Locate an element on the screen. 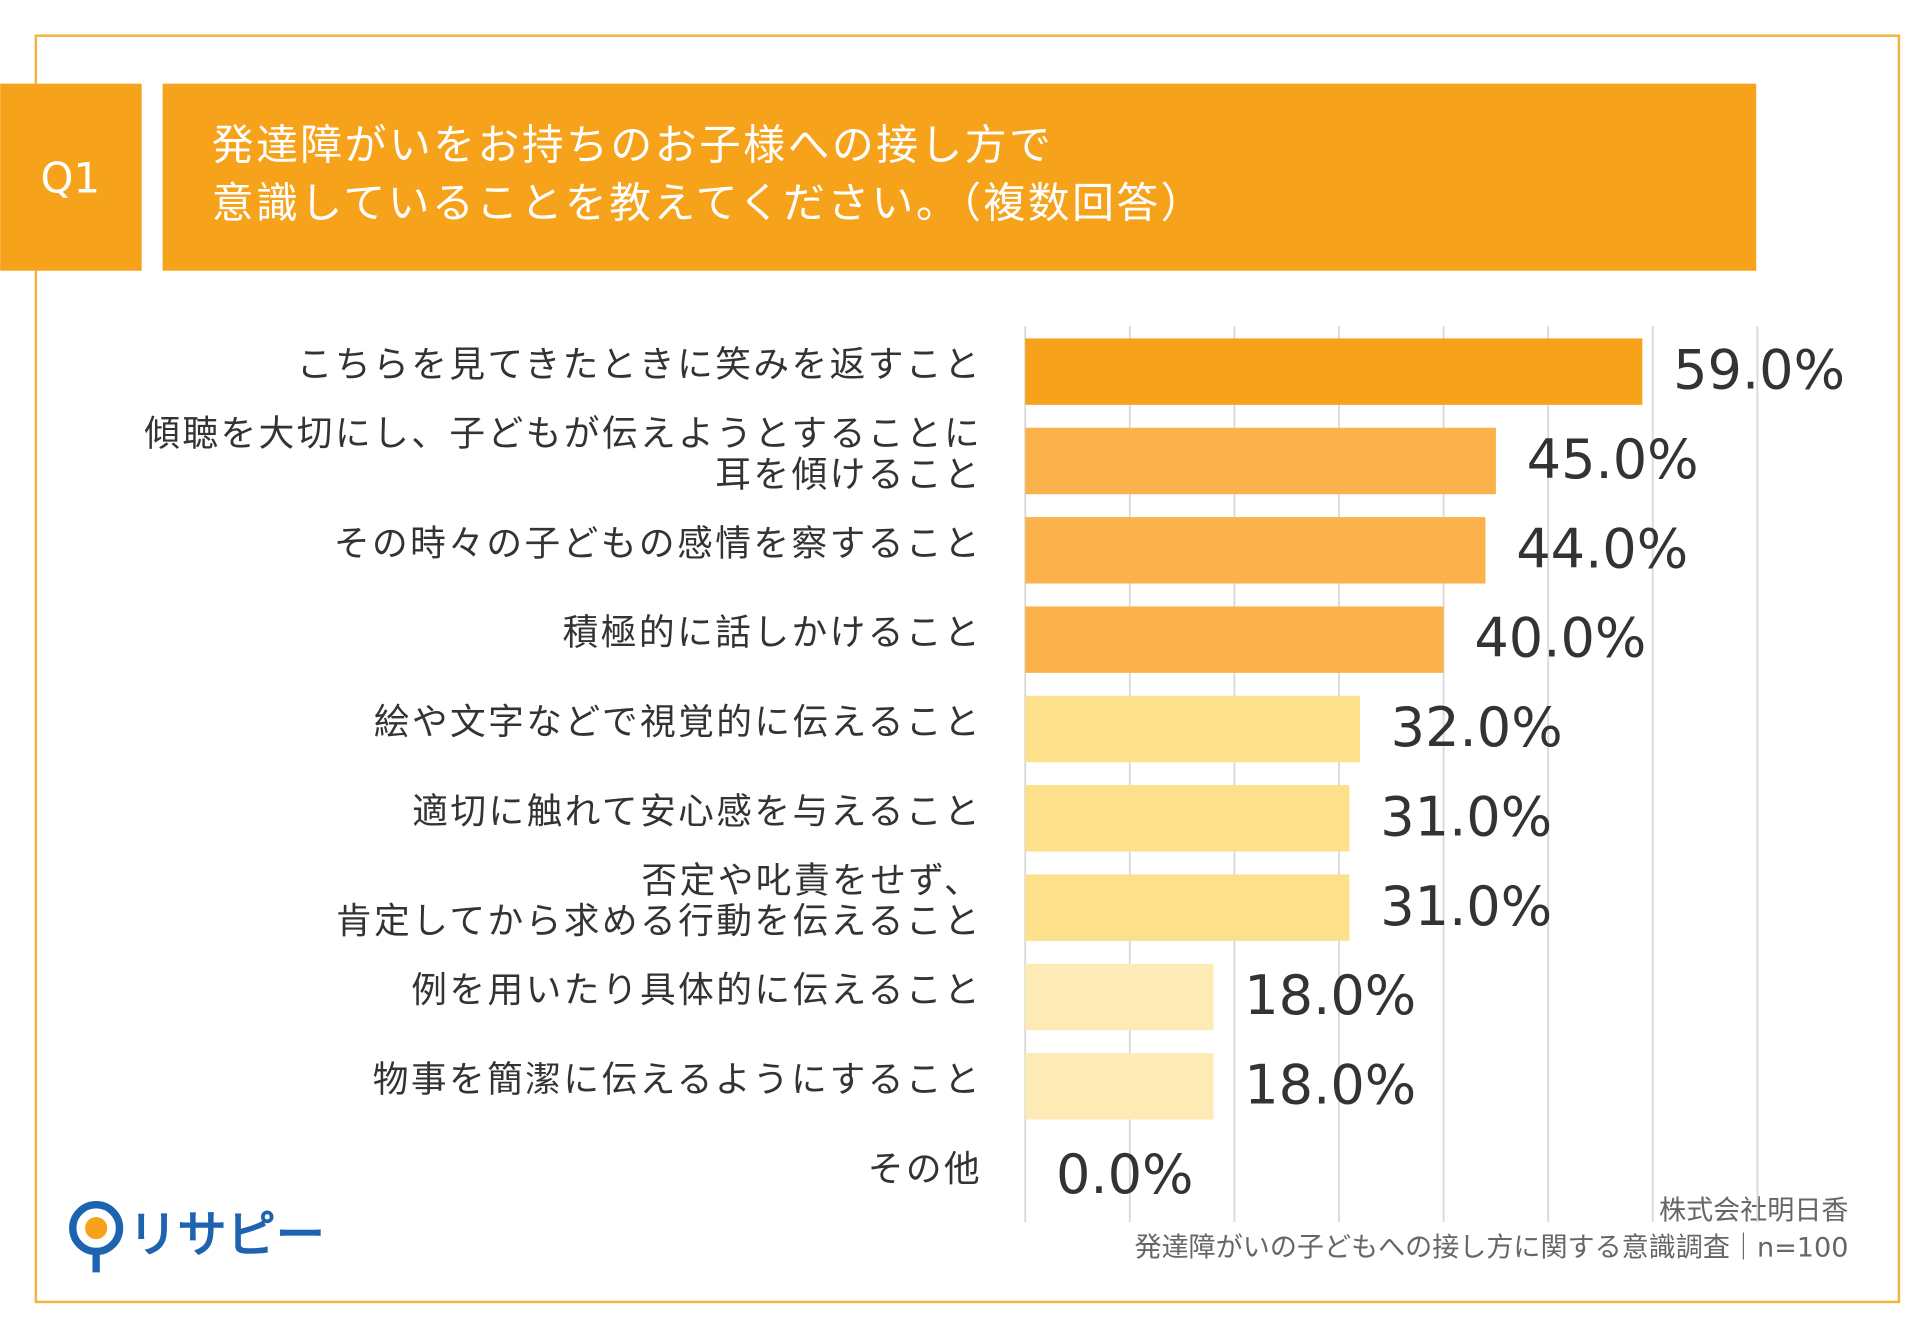 This screenshot has height=1329, width=1920. source: 株式会社明日香 is located at coordinates (1753, 1211).